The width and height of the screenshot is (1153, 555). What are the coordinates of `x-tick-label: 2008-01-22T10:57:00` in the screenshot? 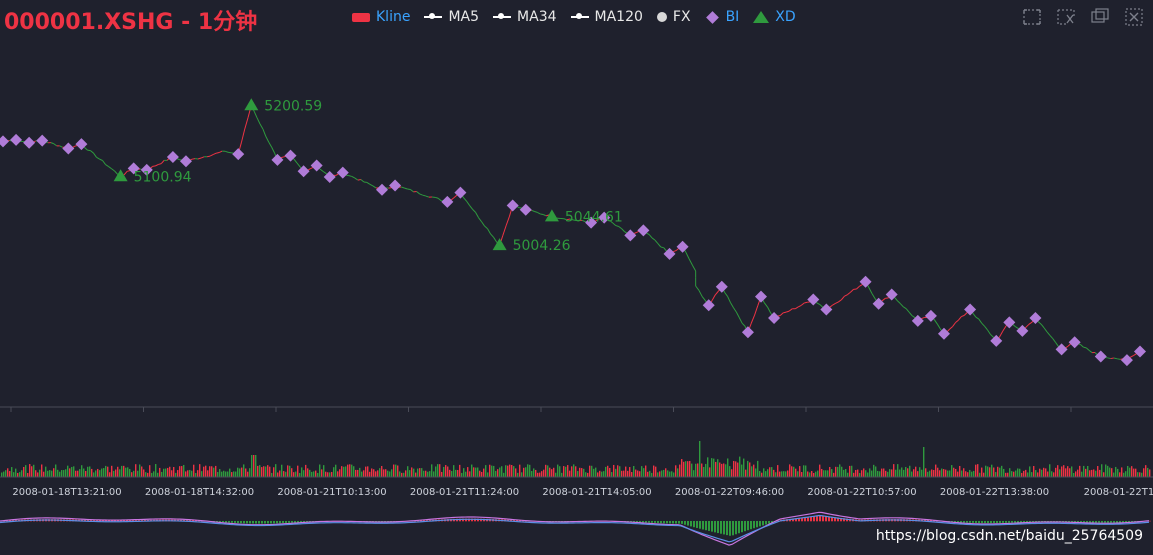 It's located at (861, 492).